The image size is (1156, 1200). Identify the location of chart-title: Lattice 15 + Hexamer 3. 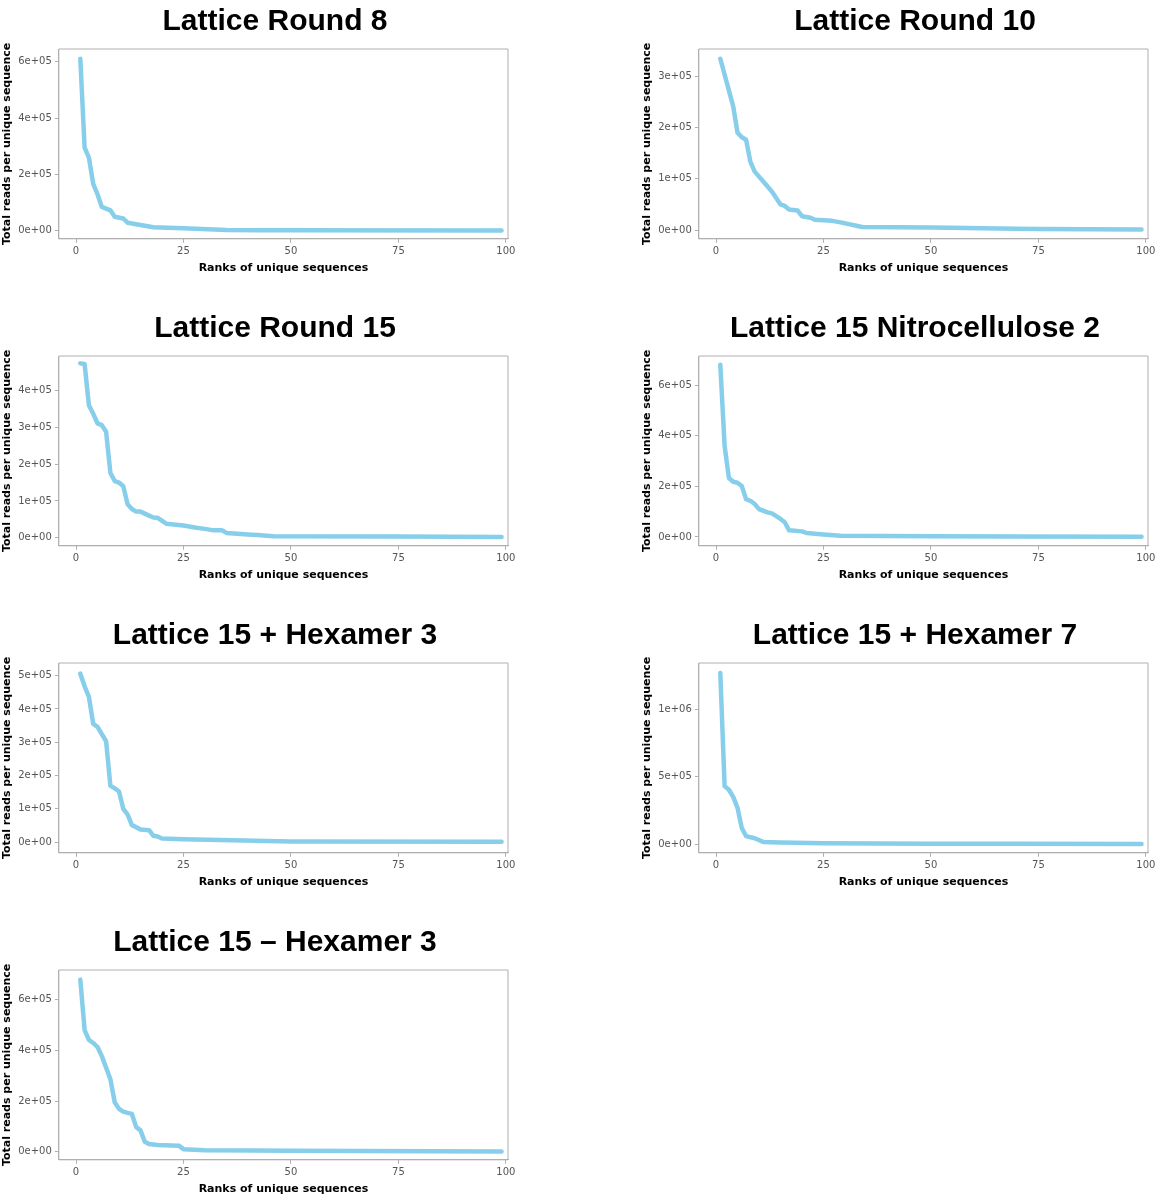
(275, 634).